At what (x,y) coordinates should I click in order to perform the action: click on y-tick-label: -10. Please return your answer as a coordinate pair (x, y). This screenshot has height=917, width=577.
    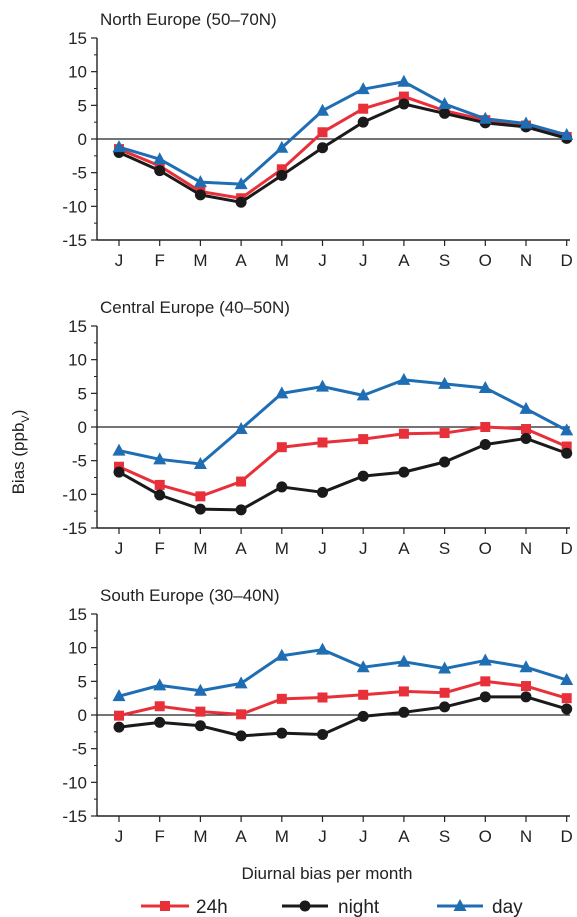
    Looking at the image, I should click on (74, 494).